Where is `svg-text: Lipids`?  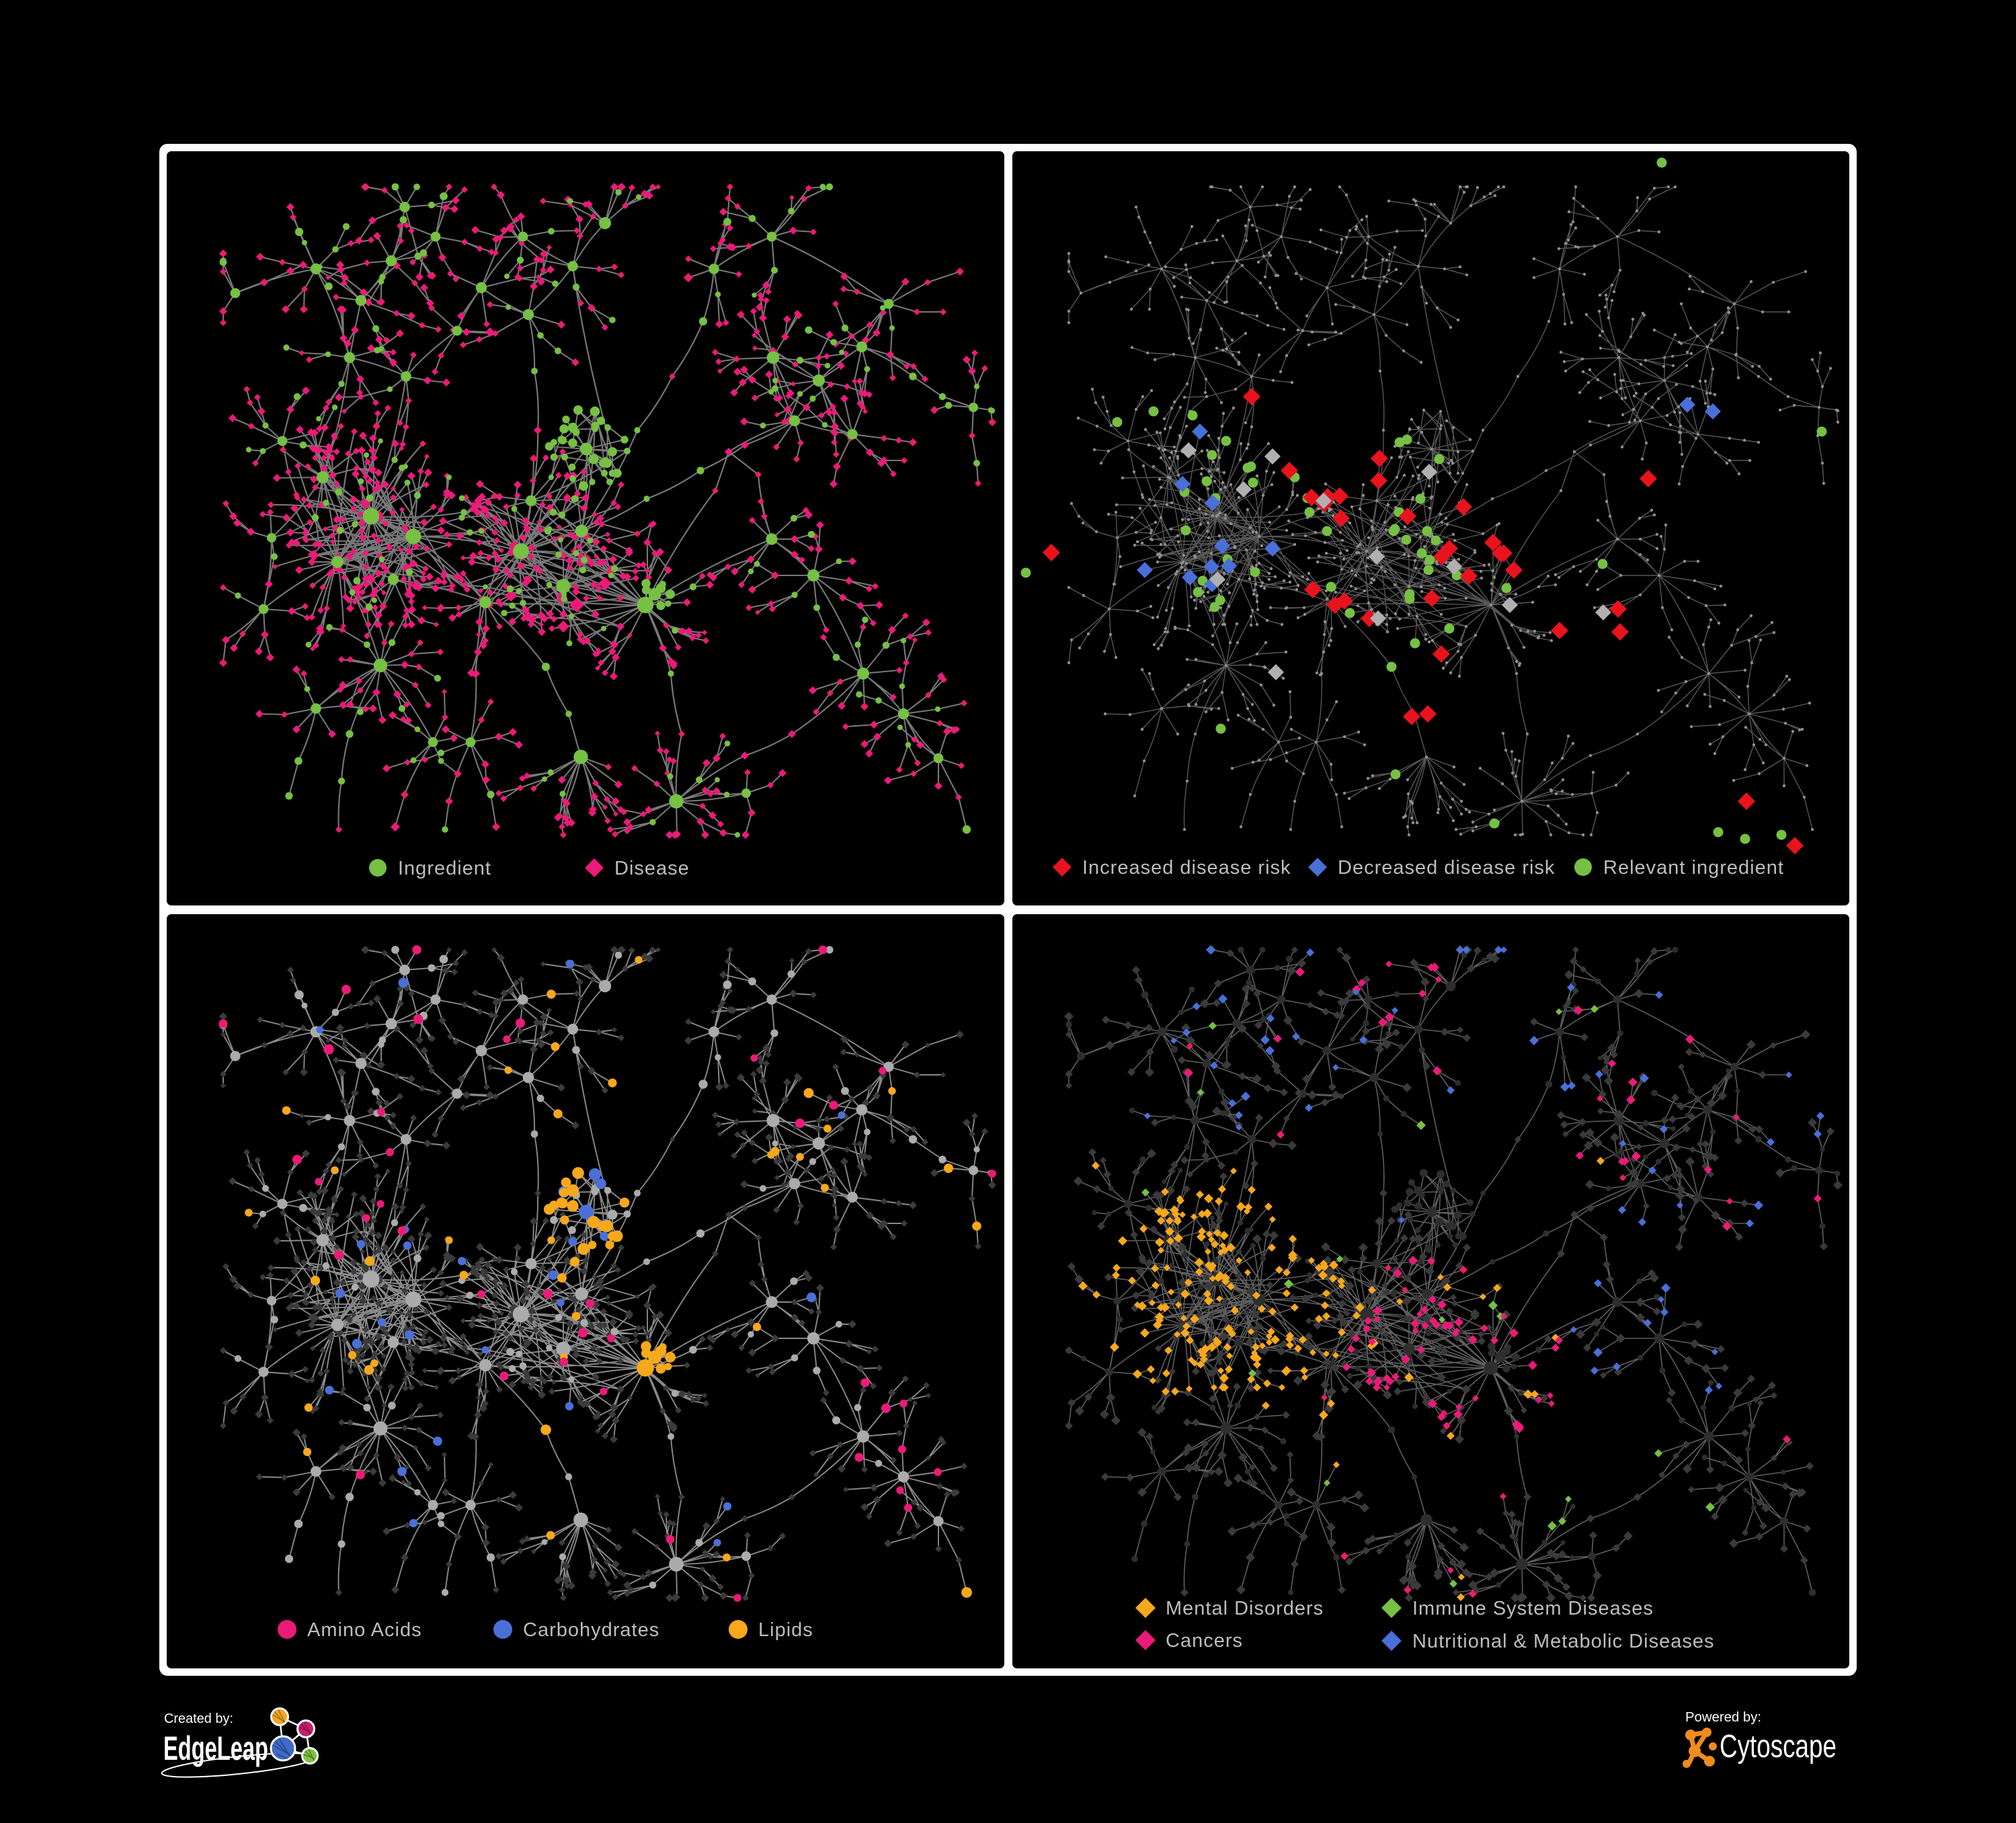 svg-text: Lipids is located at coordinates (785, 1630).